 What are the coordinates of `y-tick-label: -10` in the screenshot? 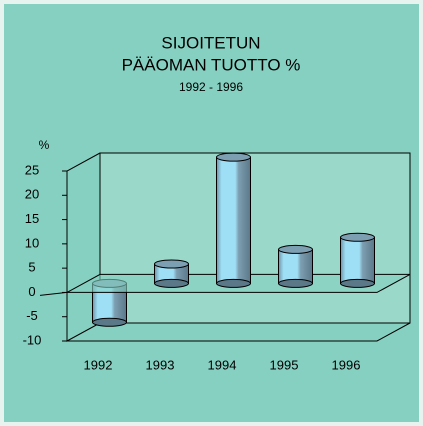 It's located at (32, 339).